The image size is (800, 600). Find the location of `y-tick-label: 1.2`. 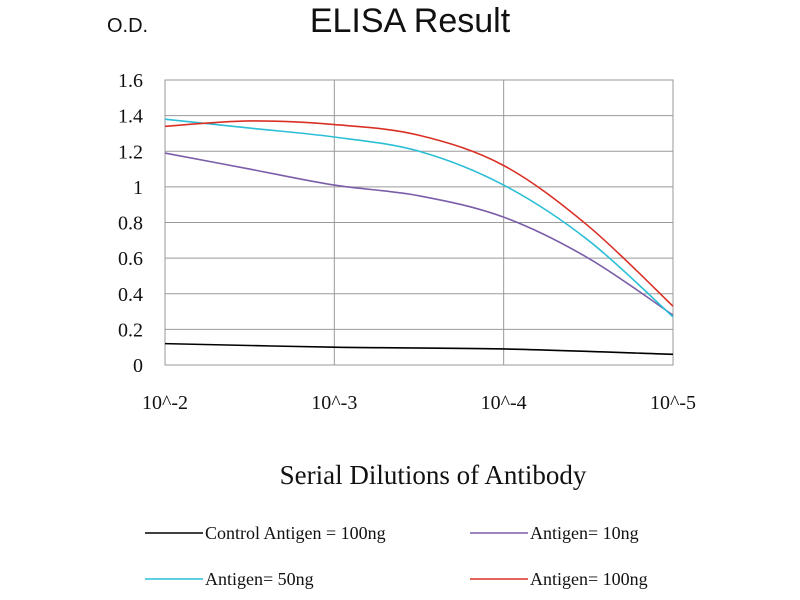

y-tick-label: 1.2 is located at coordinates (130, 152).